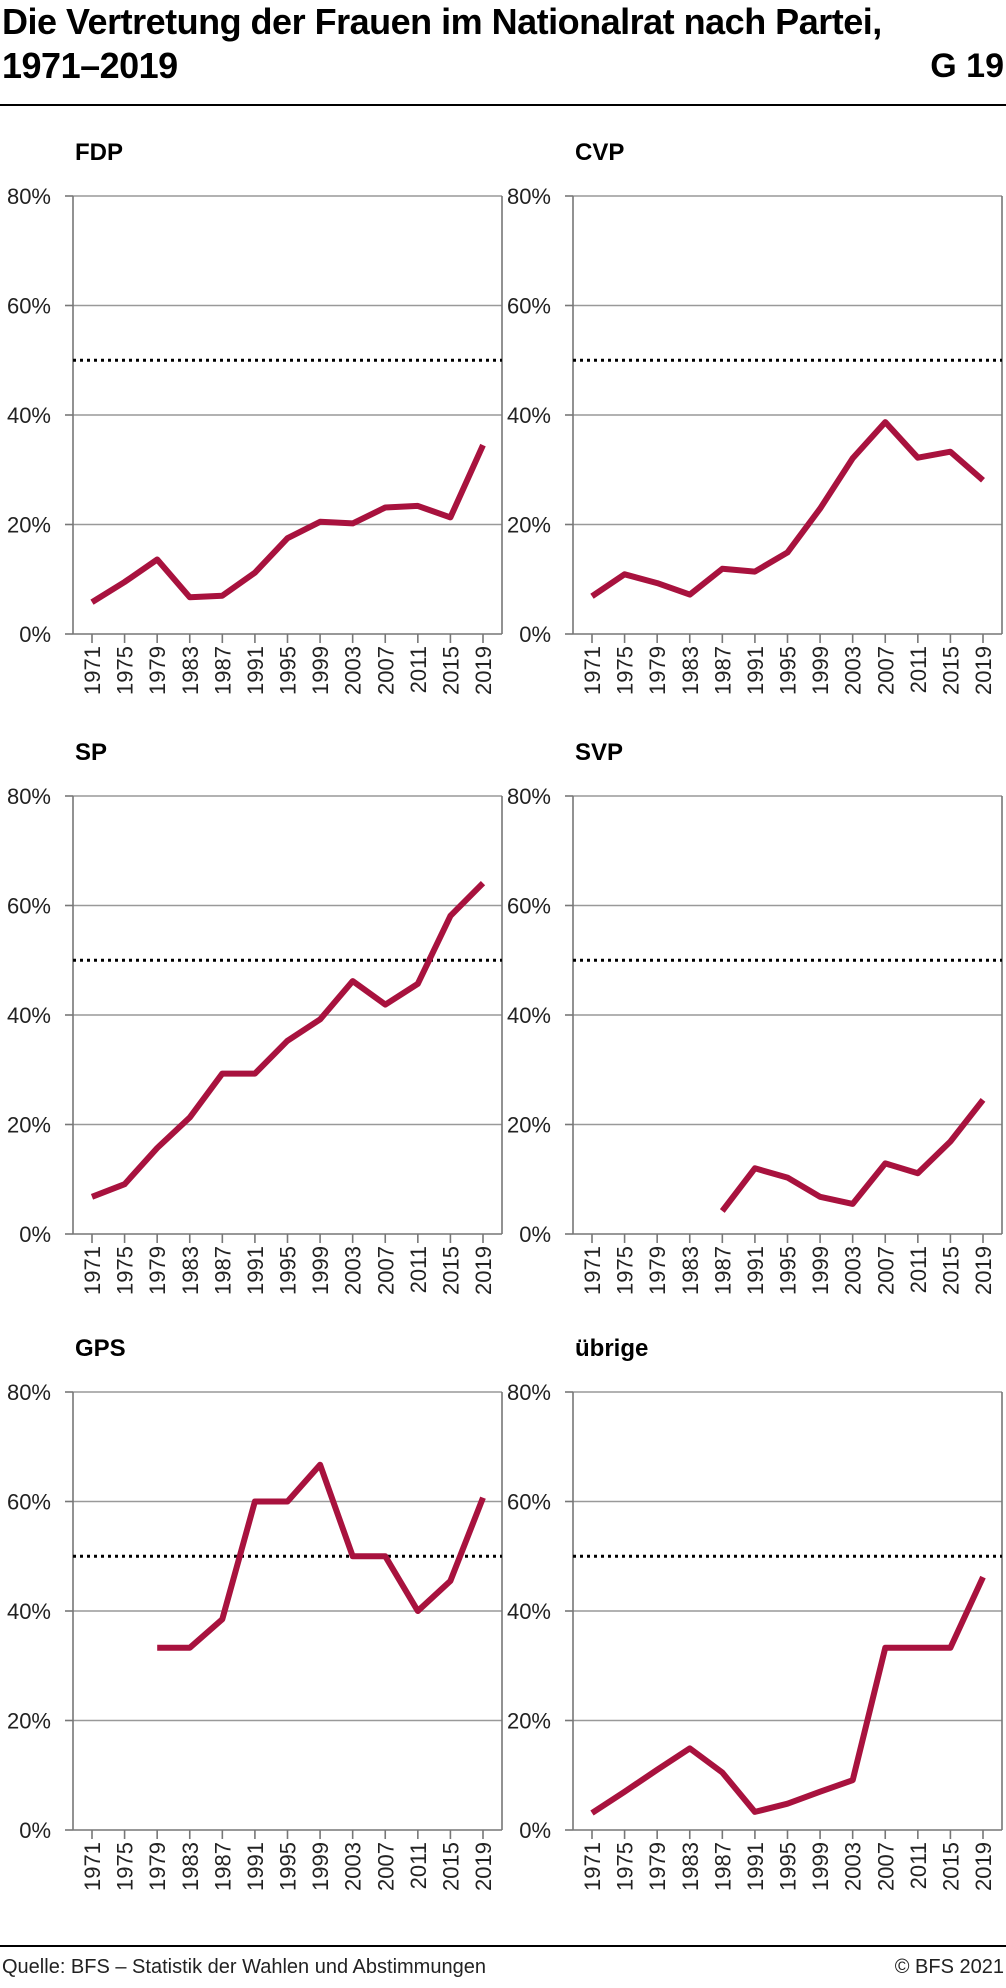 This screenshot has height=1988, width=1006. What do you see at coordinates (787, 509) in the screenshot?
I see `series-line-cvp` at bounding box center [787, 509].